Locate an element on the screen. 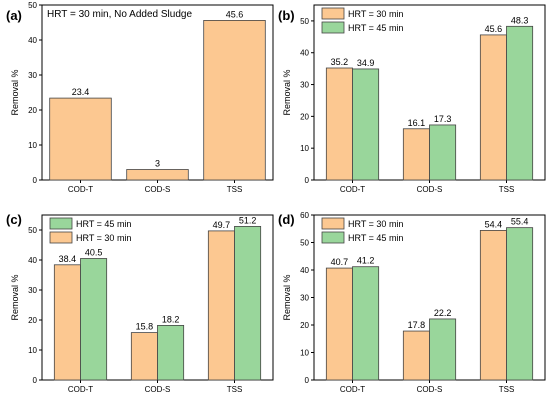  panel-b-ytick-label: 50 is located at coordinates (304, 21).